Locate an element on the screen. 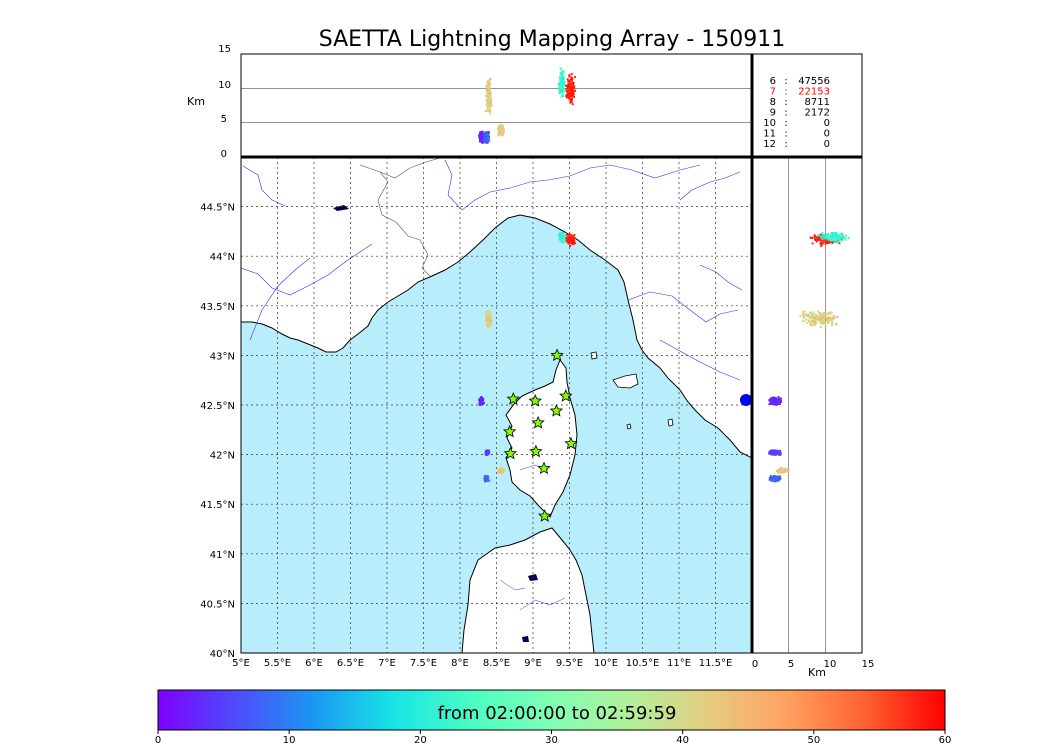  count-label: 11 is located at coordinates (769, 134).